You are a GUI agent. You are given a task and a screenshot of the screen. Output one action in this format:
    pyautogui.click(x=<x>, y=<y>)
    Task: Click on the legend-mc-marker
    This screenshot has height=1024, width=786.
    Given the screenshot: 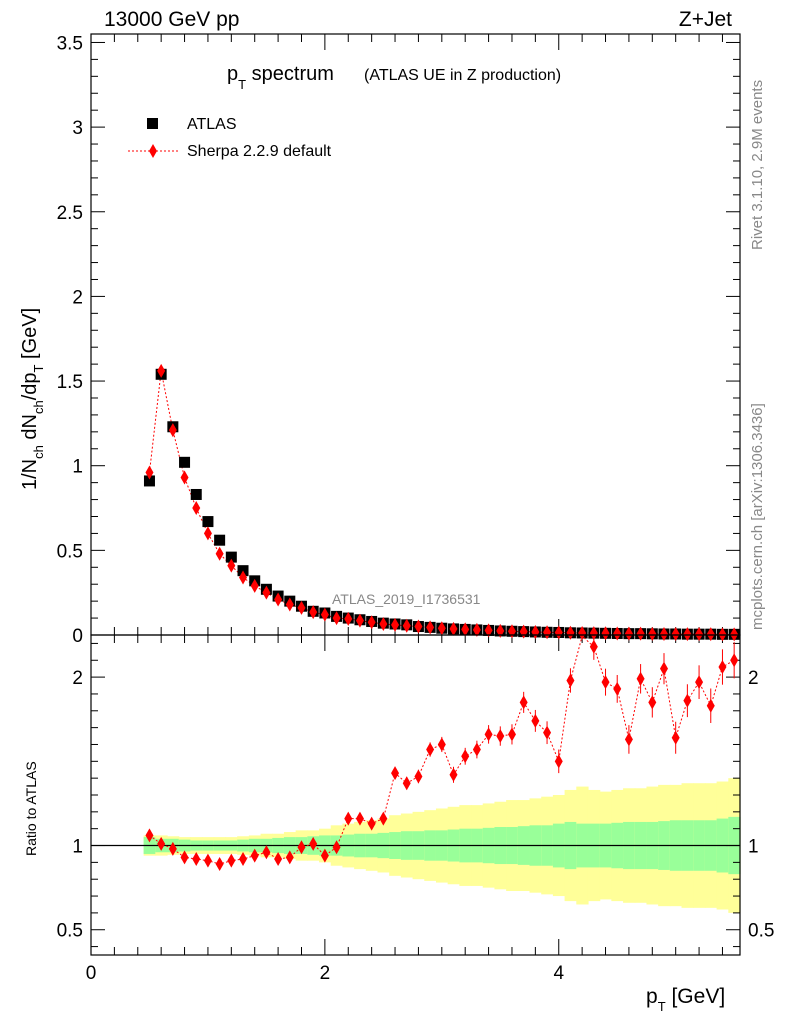 What is the action you would take?
    pyautogui.click(x=153, y=151)
    